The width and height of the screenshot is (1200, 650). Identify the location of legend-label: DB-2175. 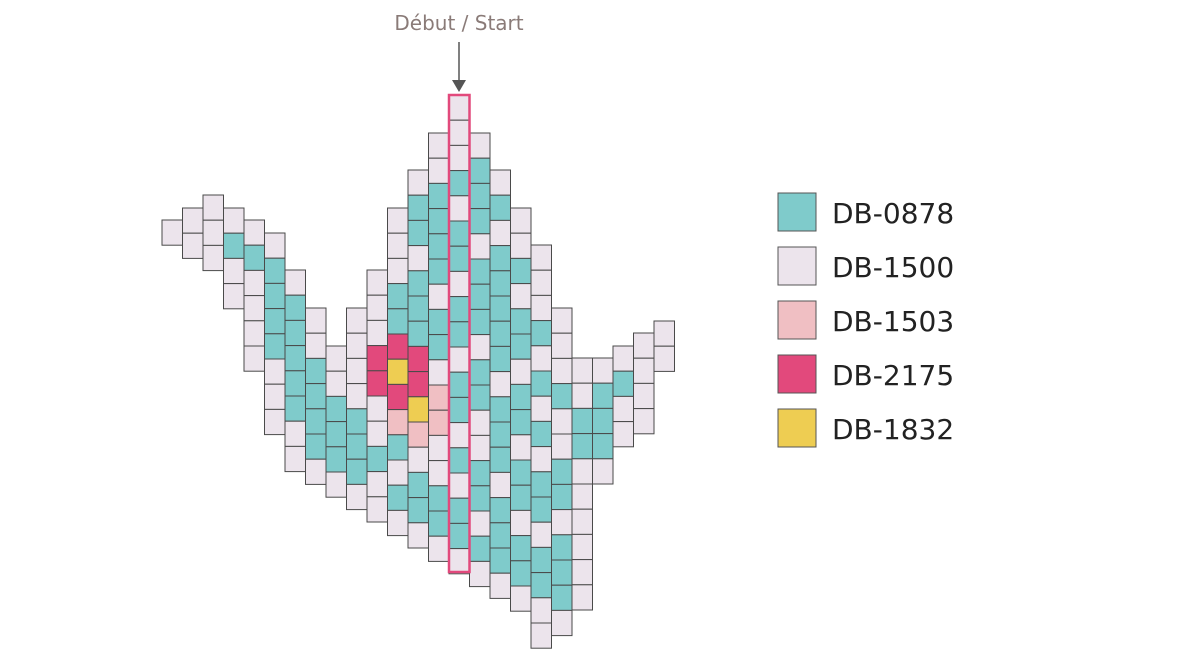
(893, 375).